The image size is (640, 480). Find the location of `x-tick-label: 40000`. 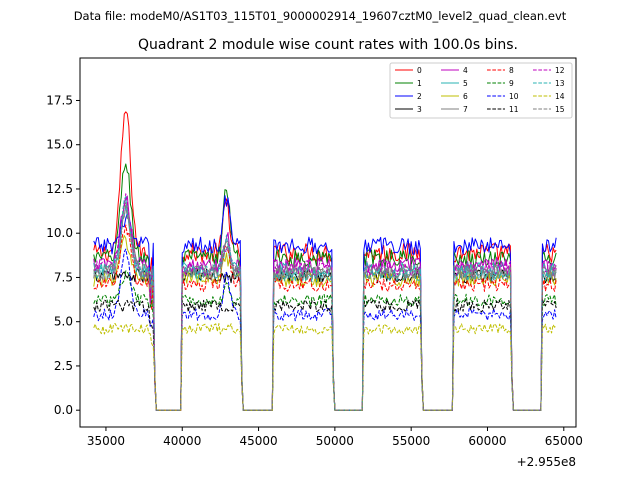

x-tick-label: 40000 is located at coordinates (182, 441).